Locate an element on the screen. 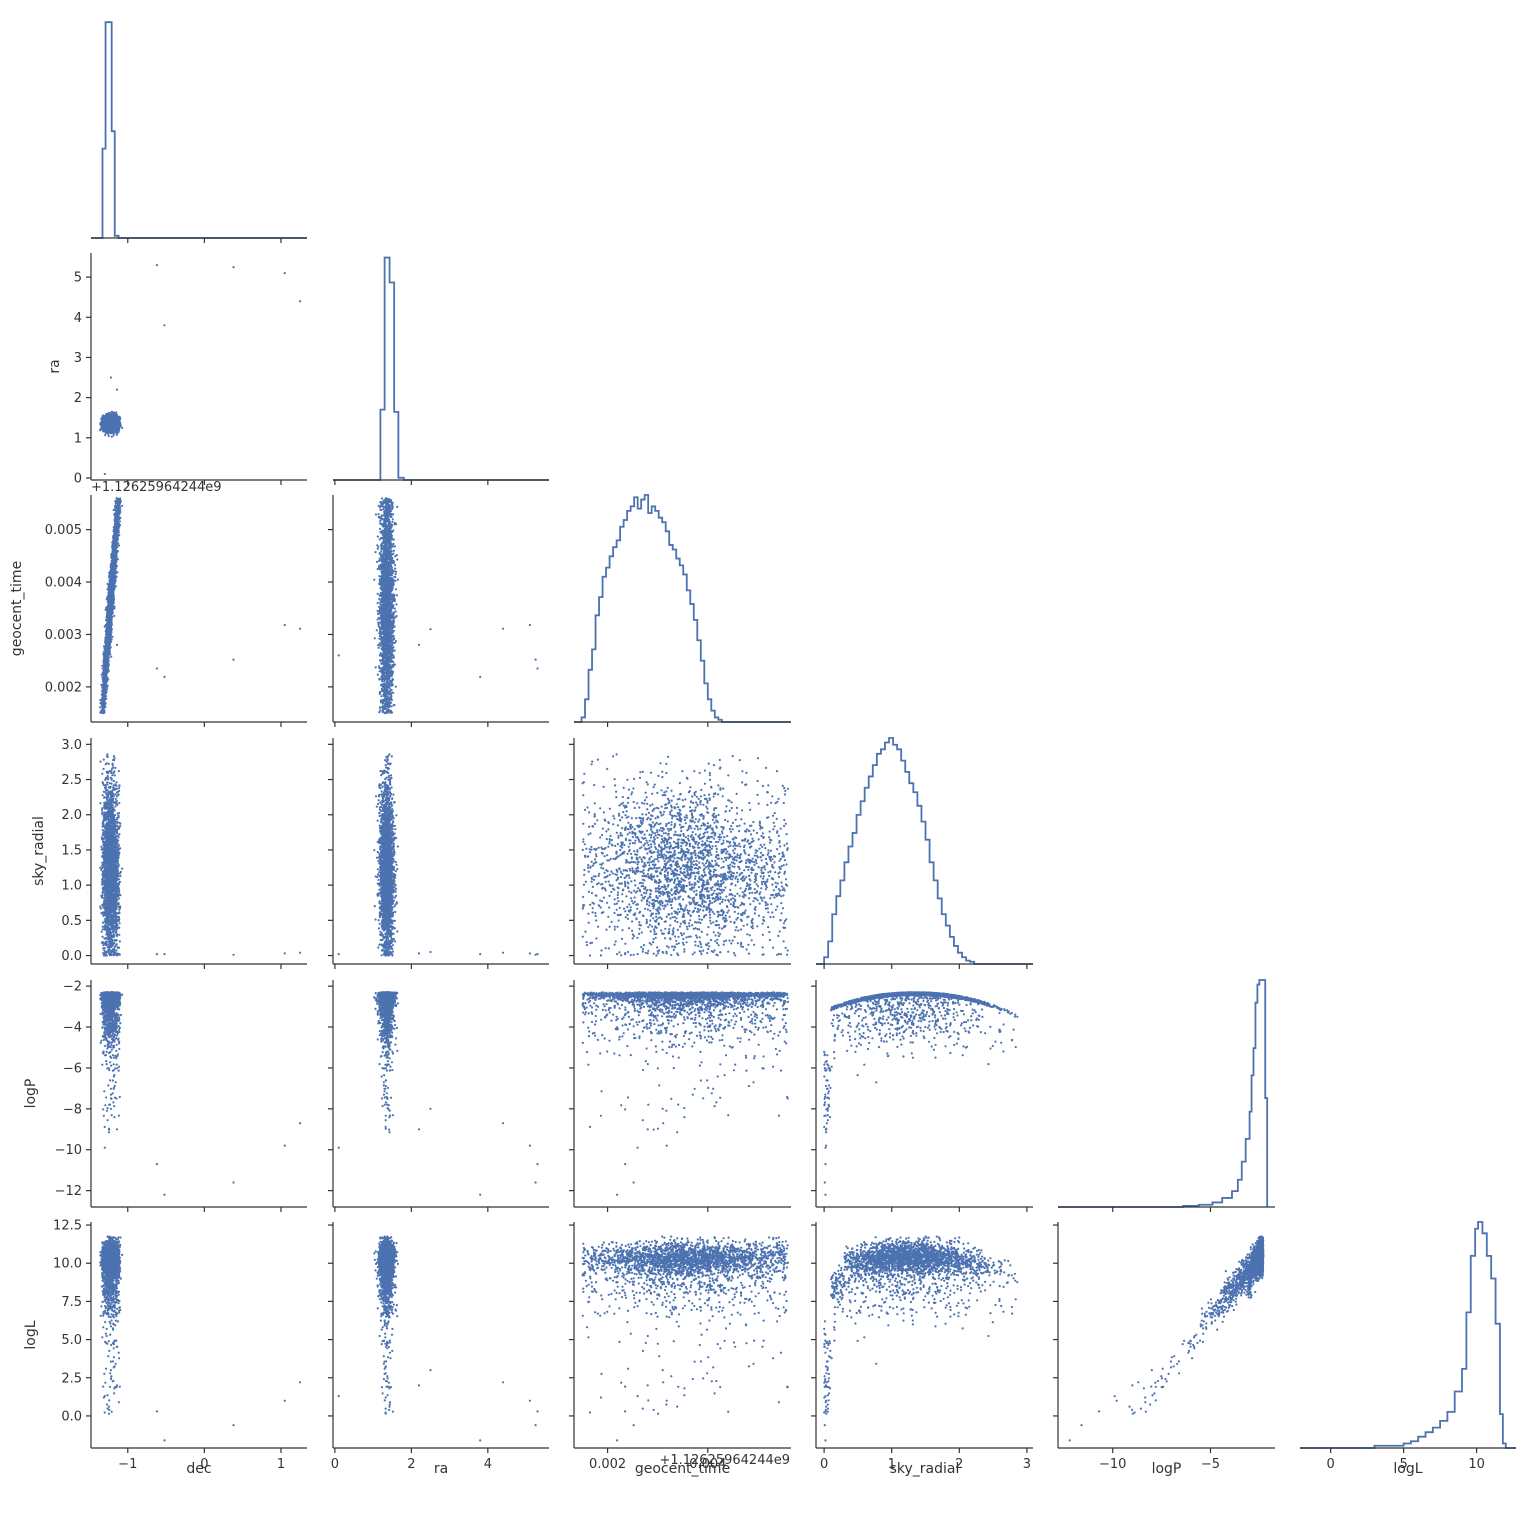 The width and height of the screenshot is (1527, 1514). histogram-dec is located at coordinates (199, 130).